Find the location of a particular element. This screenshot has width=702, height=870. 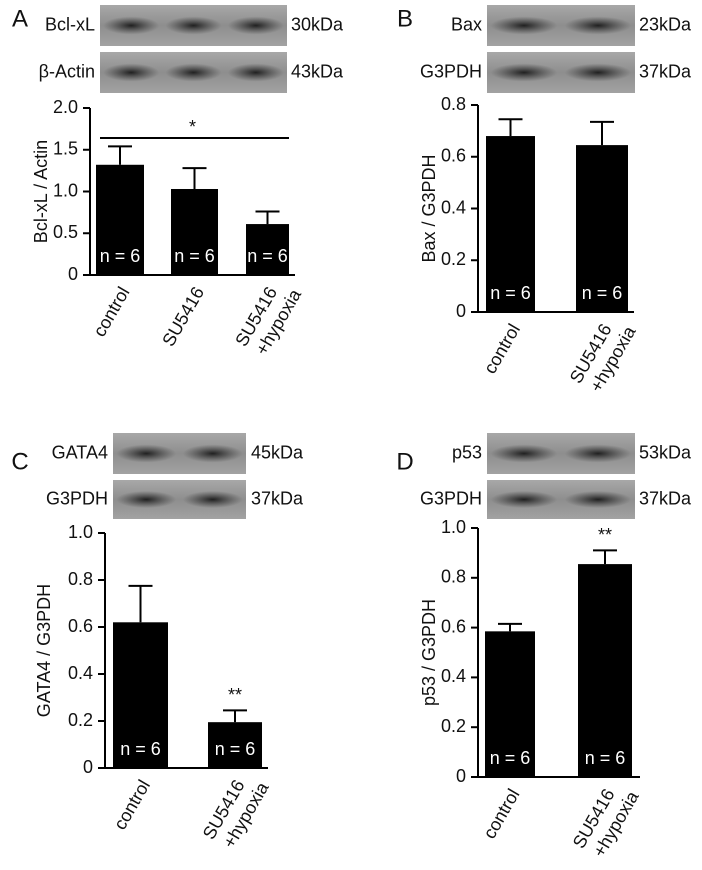

significance-marker: * is located at coordinates (192, 127).